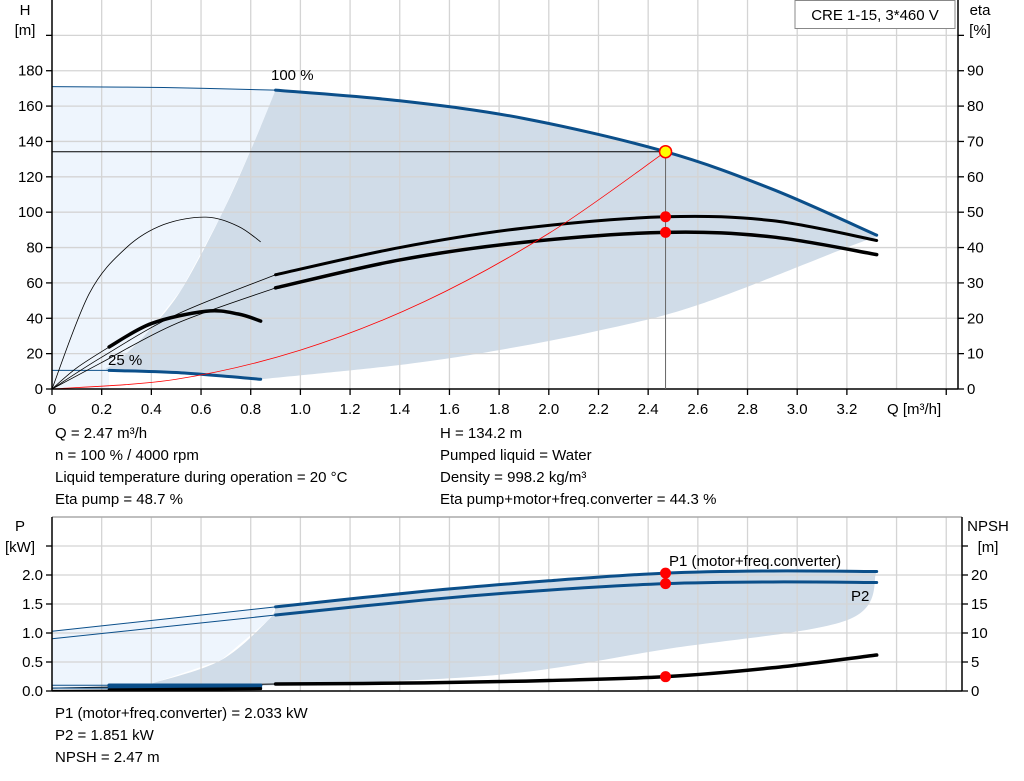 The height and width of the screenshot is (781, 1024). Describe the element at coordinates (598, 409) in the screenshot. I see `x-tick-label: 2.2` at that location.